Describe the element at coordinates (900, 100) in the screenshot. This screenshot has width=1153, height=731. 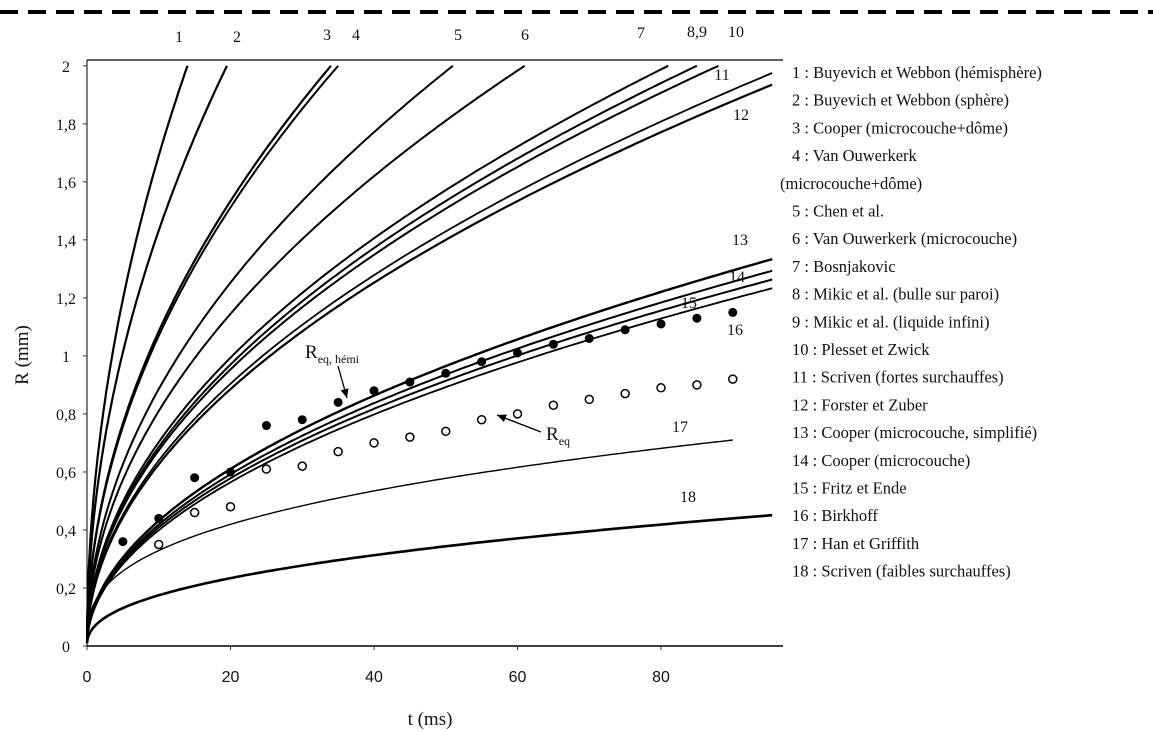
I see `legend-entry: 2 : Buyevich et Webbon (sphère)` at that location.